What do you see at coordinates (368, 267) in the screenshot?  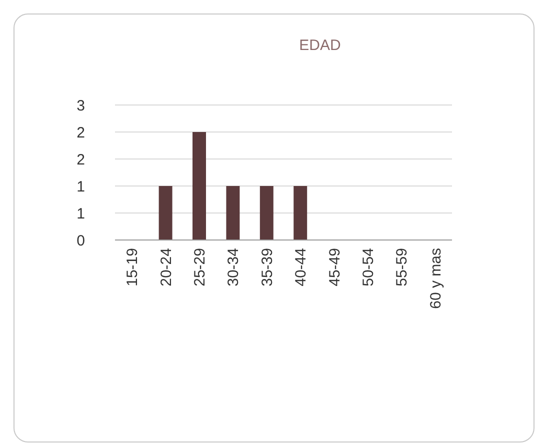 I see `x-tick-label: 50-54` at bounding box center [368, 267].